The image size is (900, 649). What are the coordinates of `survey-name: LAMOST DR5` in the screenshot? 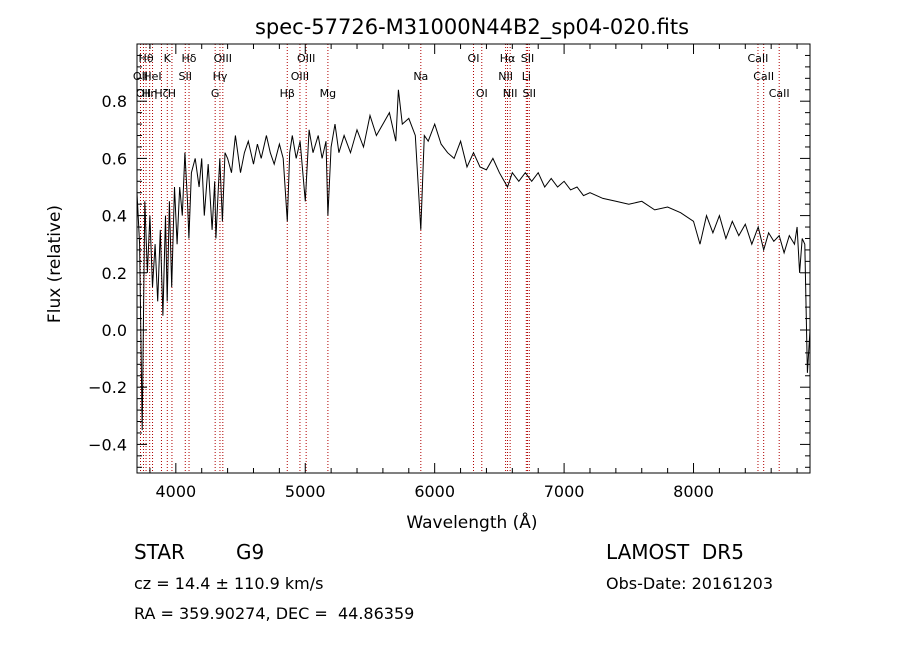 It's located at (675, 552).